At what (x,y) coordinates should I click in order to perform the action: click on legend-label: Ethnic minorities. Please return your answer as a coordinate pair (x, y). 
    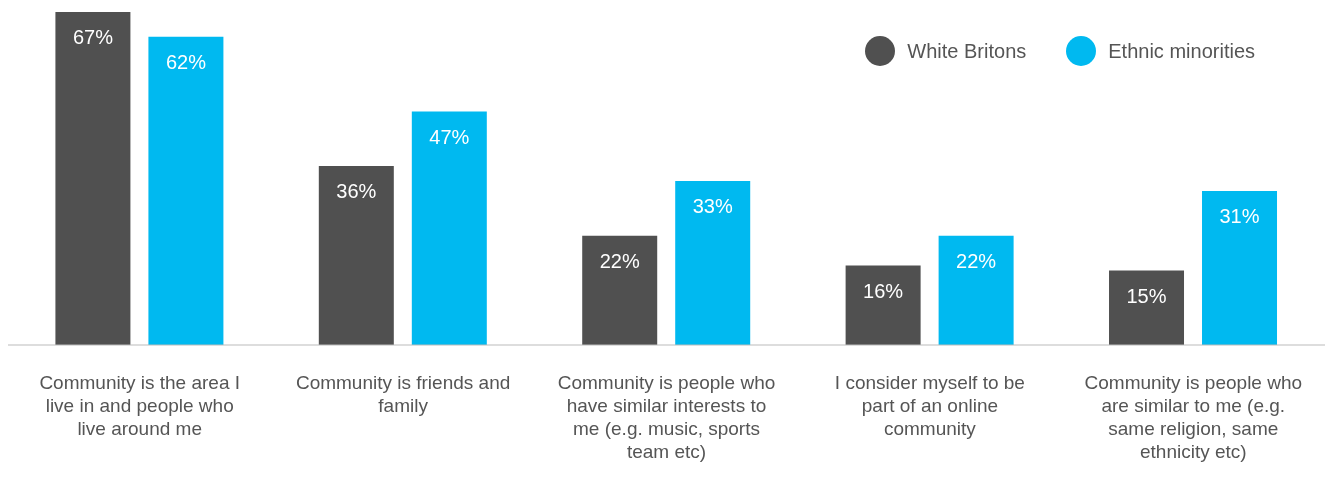
    Looking at the image, I should click on (1181, 51).